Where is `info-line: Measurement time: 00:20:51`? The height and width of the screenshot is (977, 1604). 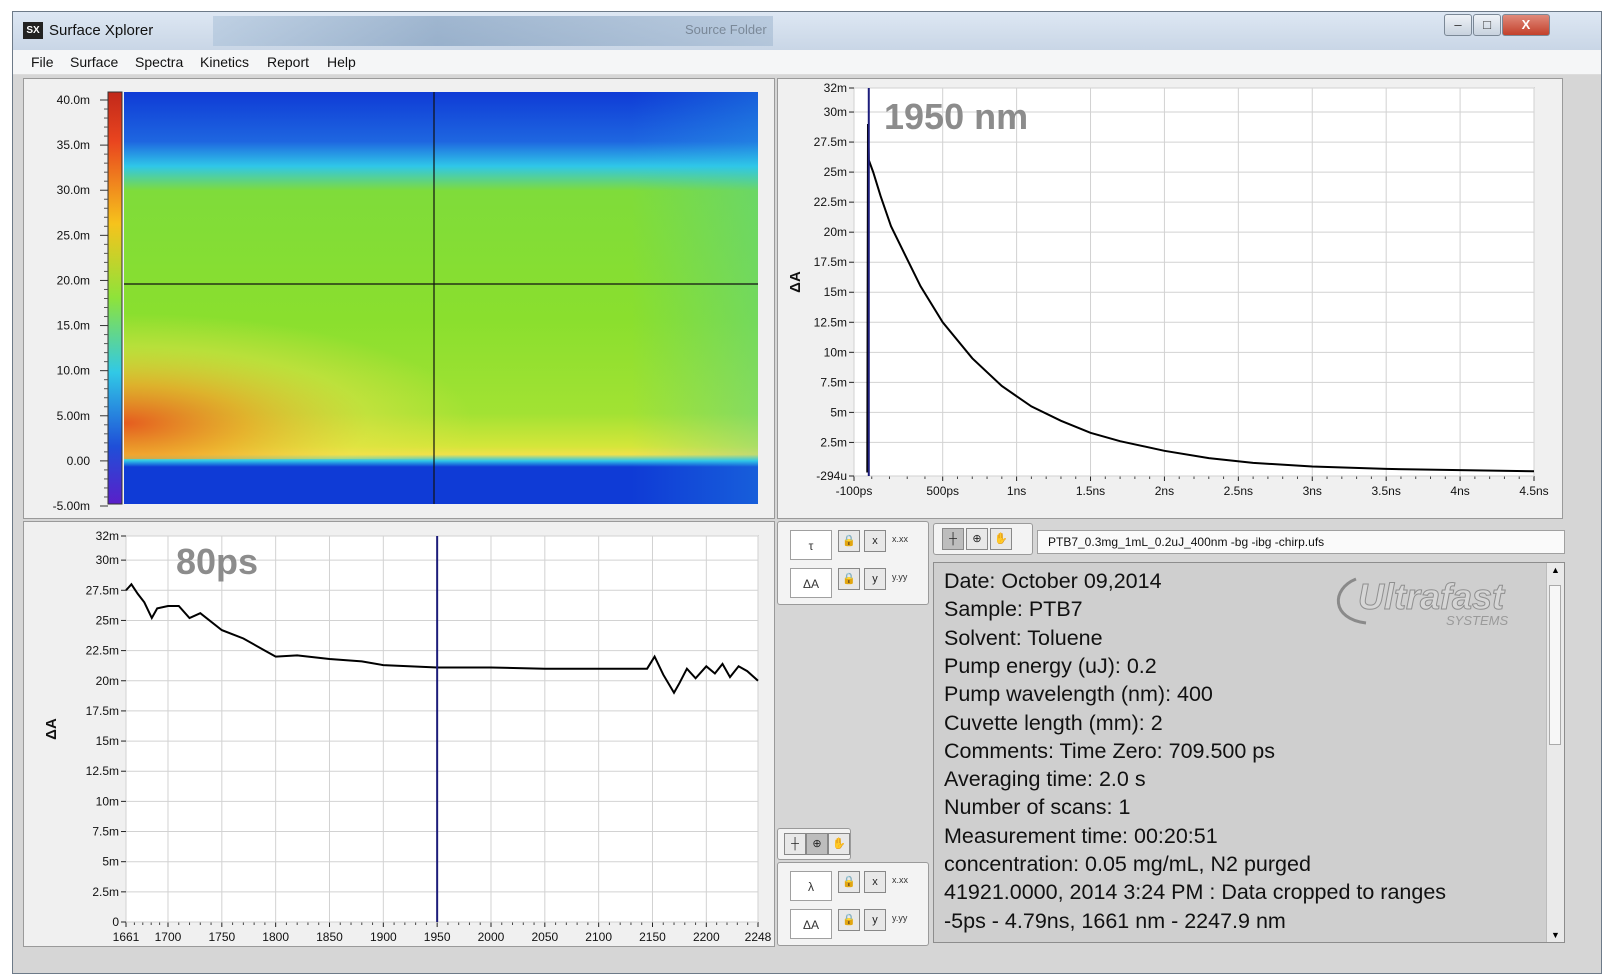
info-line: Measurement time: 00:20:51 is located at coordinates (1081, 835).